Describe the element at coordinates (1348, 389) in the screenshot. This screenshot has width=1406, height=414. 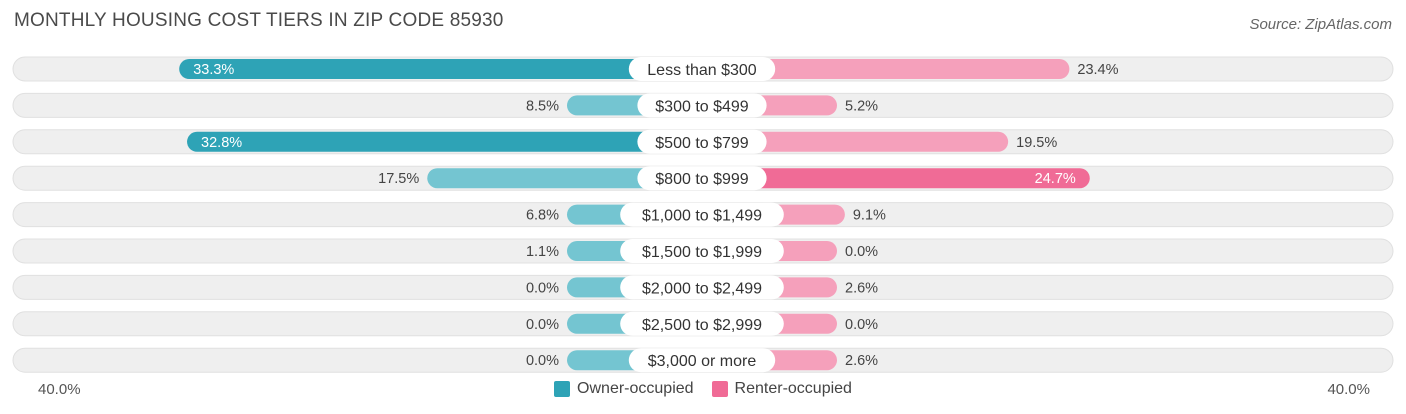
I see `axis-label-right: 40.0%` at that location.